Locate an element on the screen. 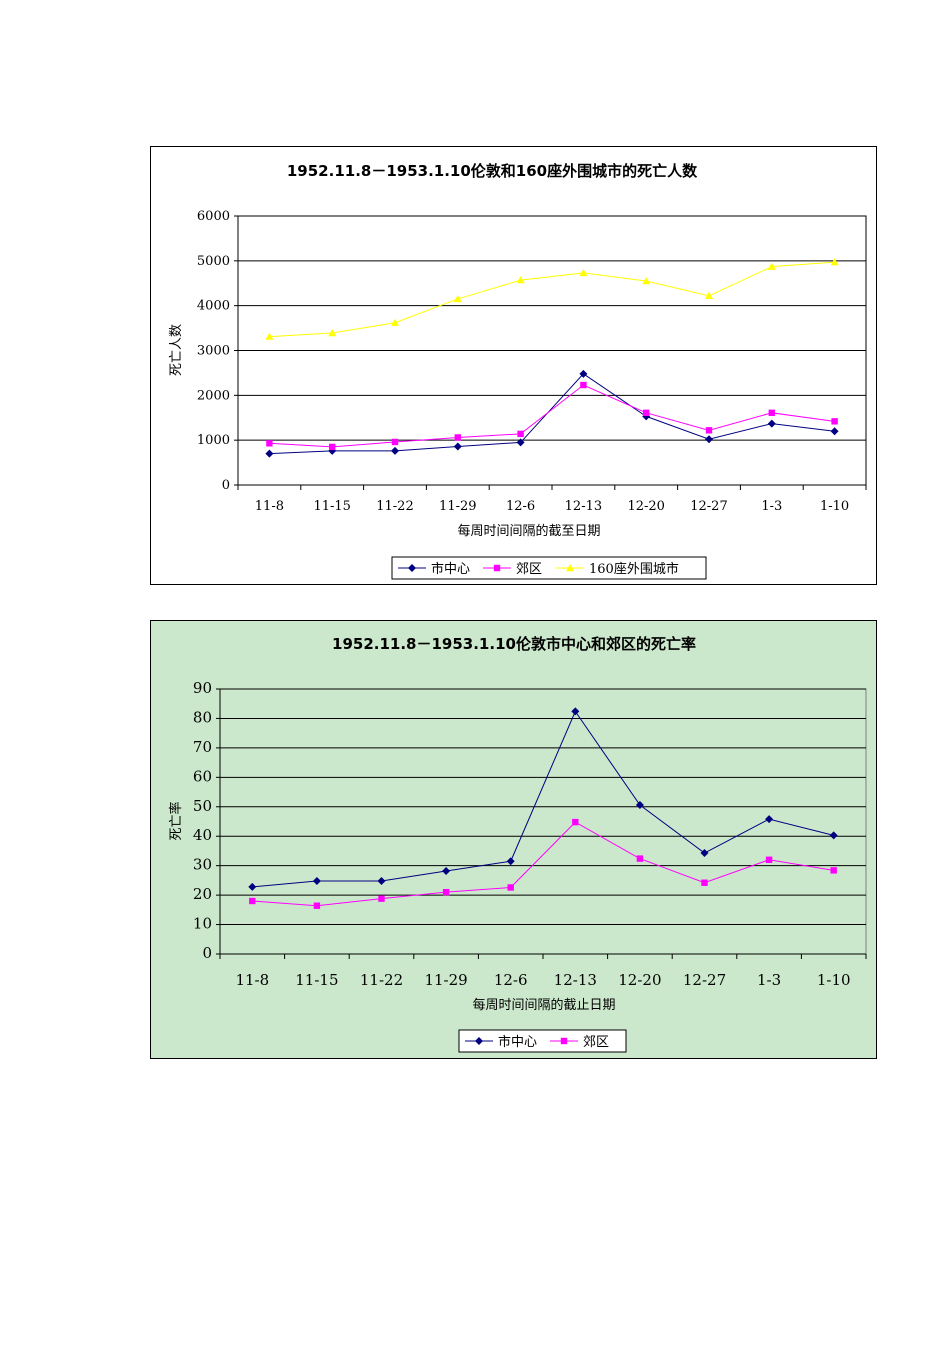  y-tick-label: 50 is located at coordinates (202, 806).